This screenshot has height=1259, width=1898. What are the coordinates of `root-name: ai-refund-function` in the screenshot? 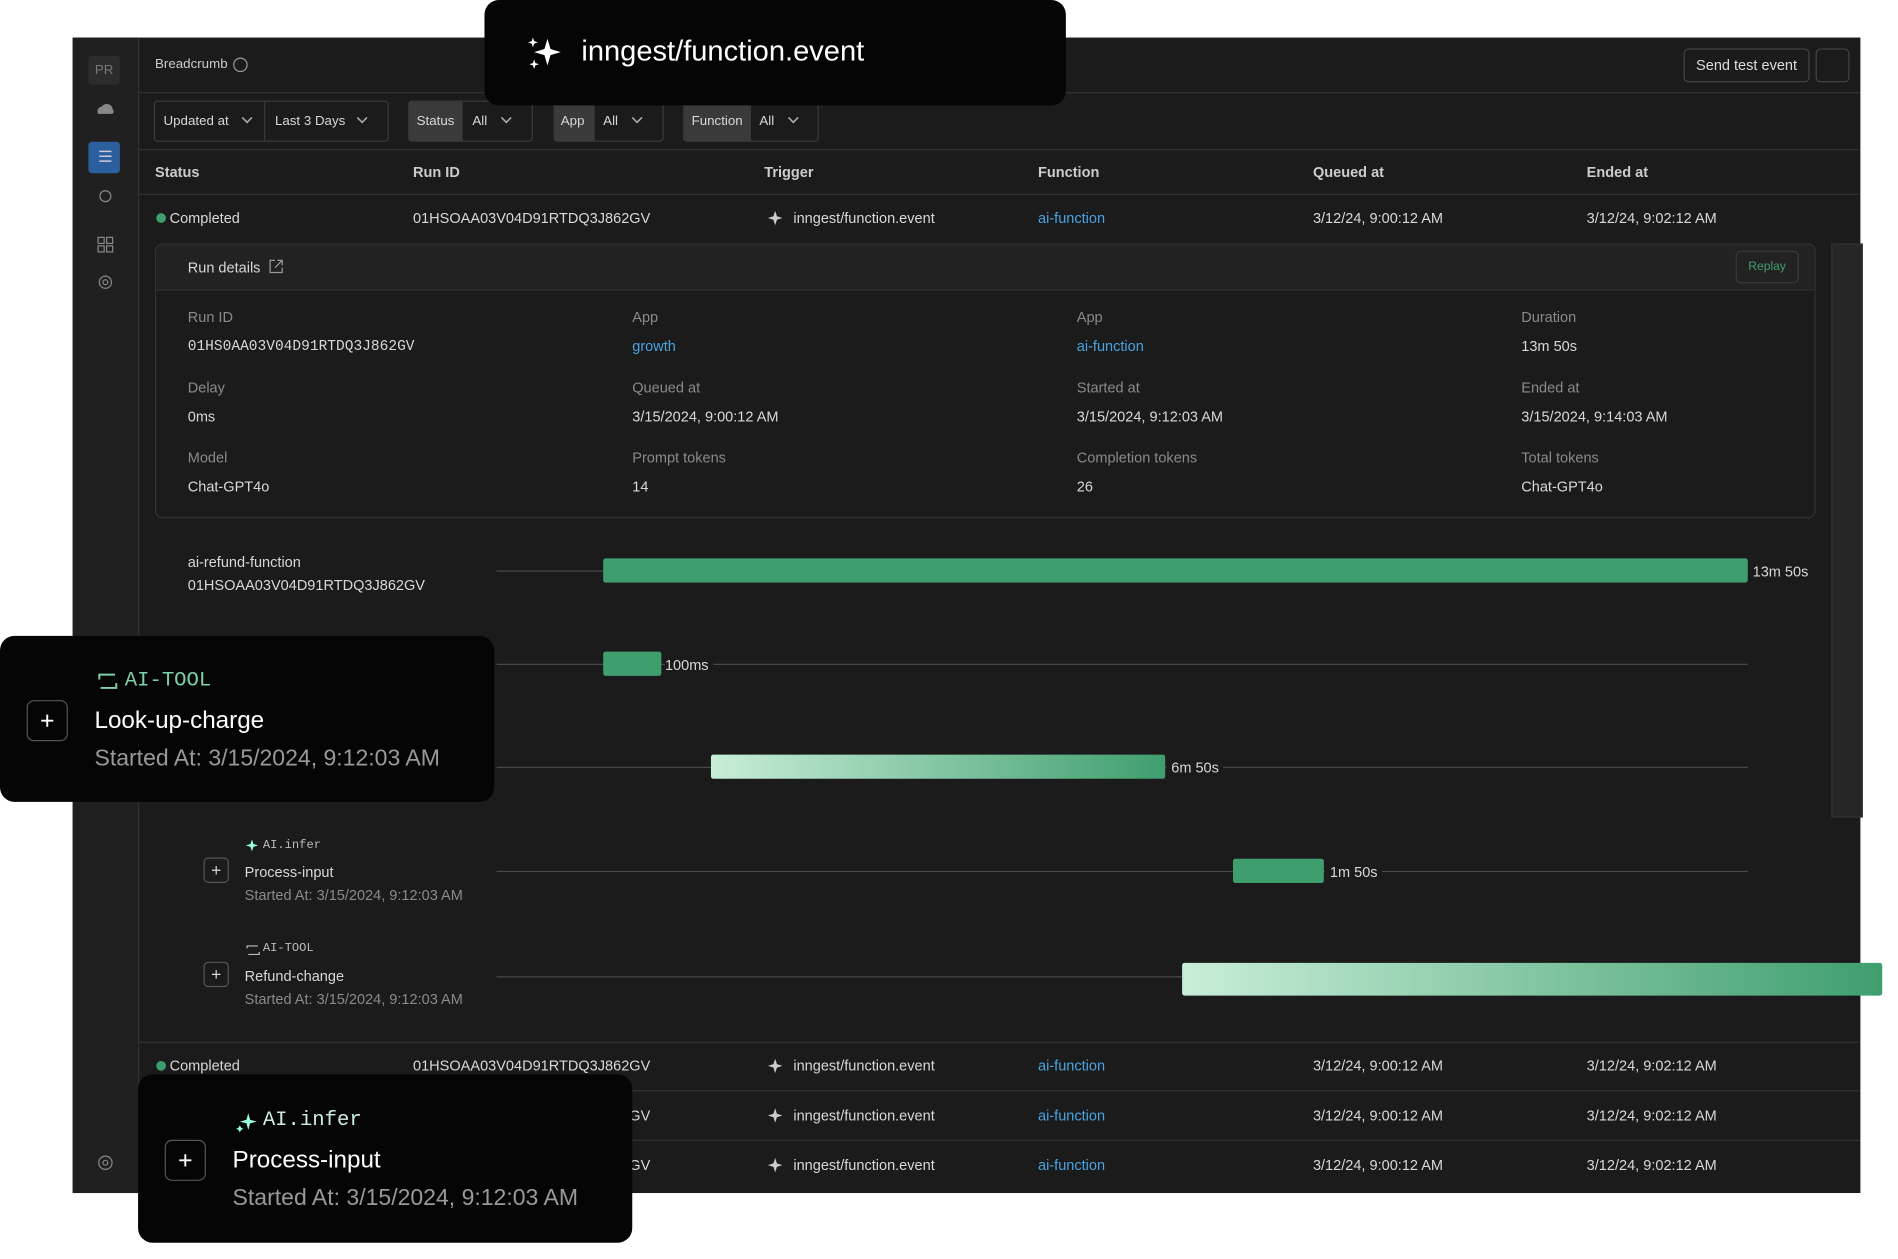 It's located at (244, 562).